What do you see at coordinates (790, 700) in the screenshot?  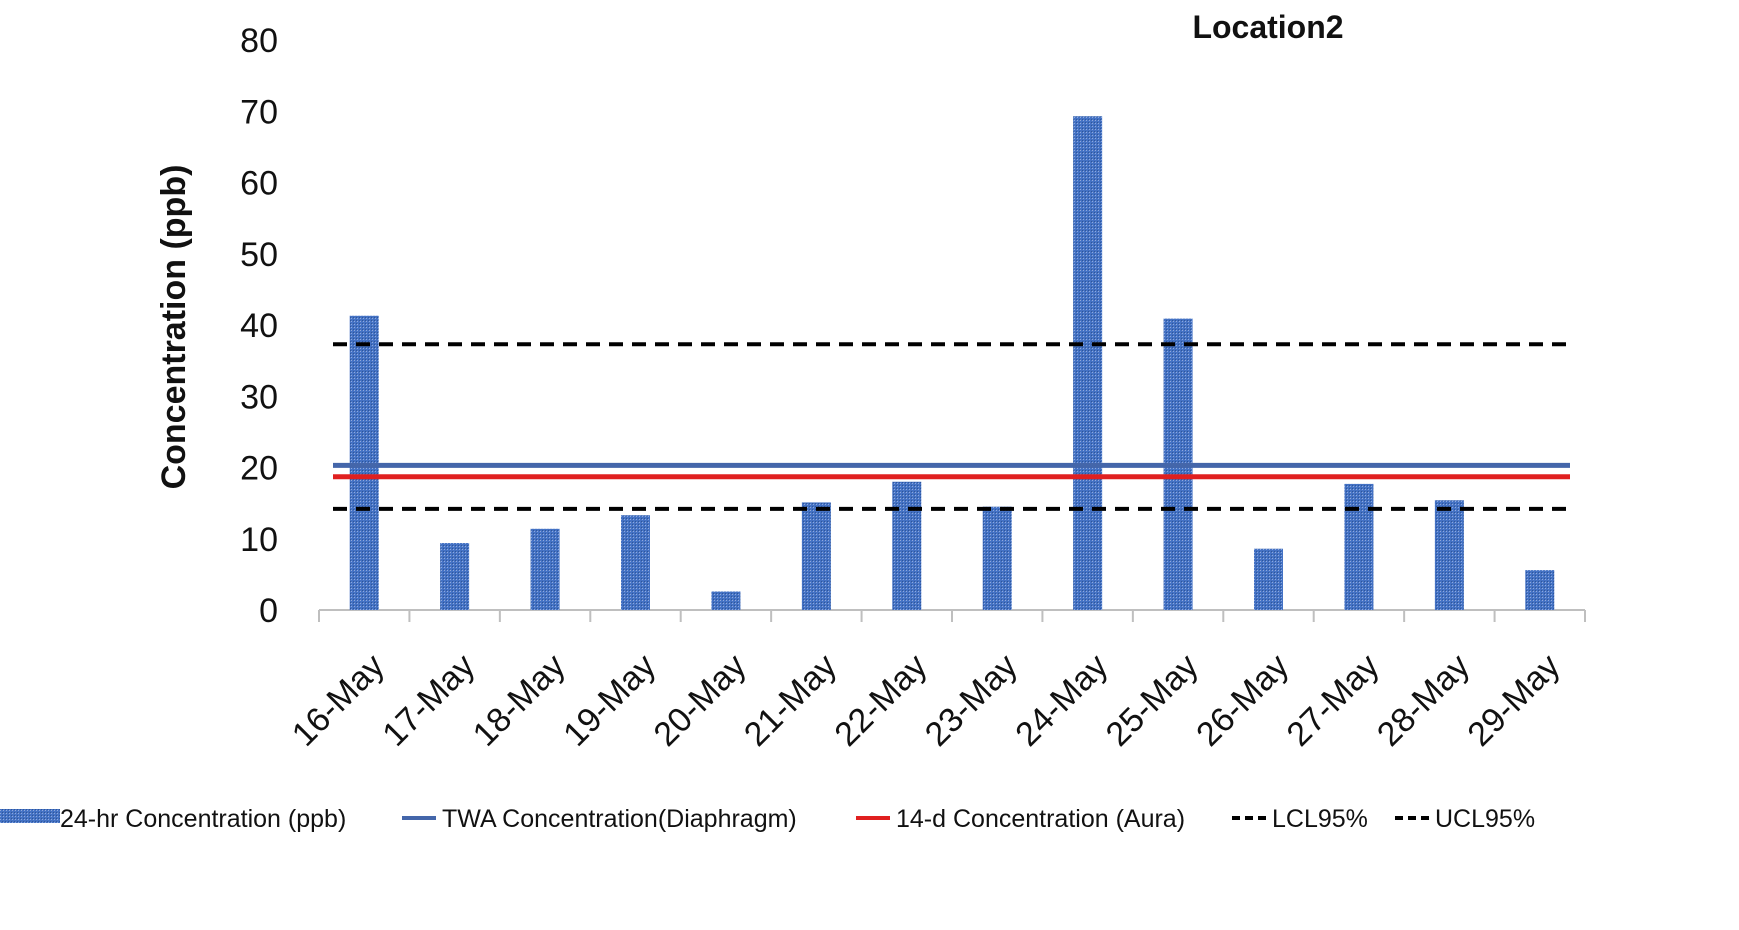 I see `x-tick-label: 21-May` at bounding box center [790, 700].